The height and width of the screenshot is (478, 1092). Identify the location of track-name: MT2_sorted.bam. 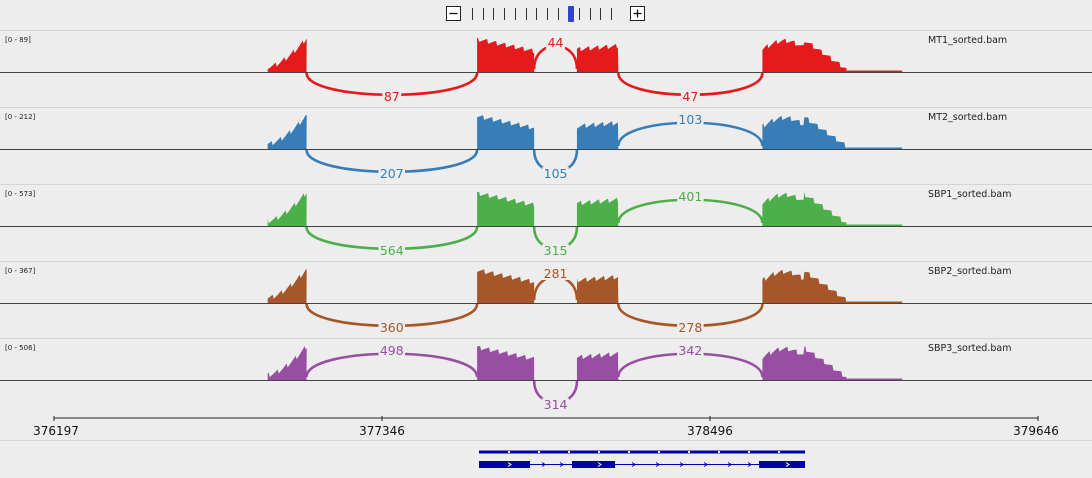
(968, 117).